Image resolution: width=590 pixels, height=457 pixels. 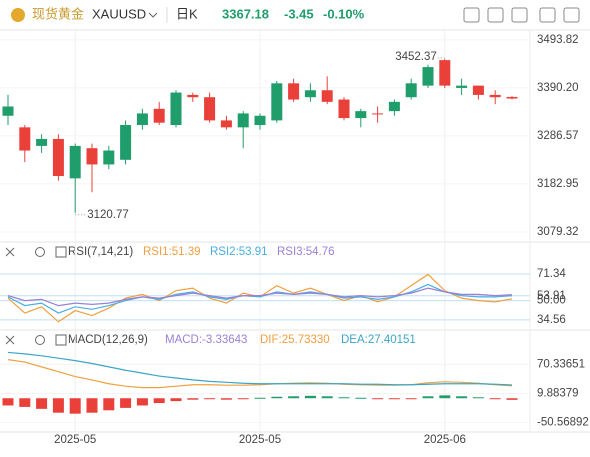 What do you see at coordinates (558, 393) in the screenshot?
I see `y-tick-label: 9.88379` at bounding box center [558, 393].